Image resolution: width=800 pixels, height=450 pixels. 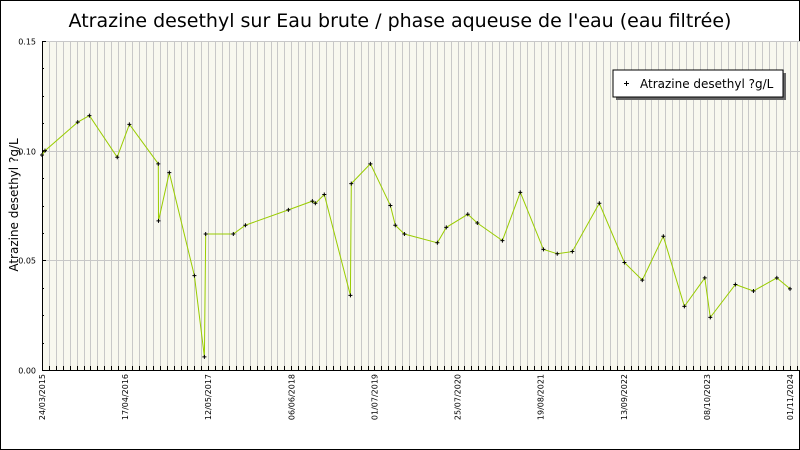 What do you see at coordinates (27, 42) in the screenshot?
I see `y-tick-label: 0.15` at bounding box center [27, 42].